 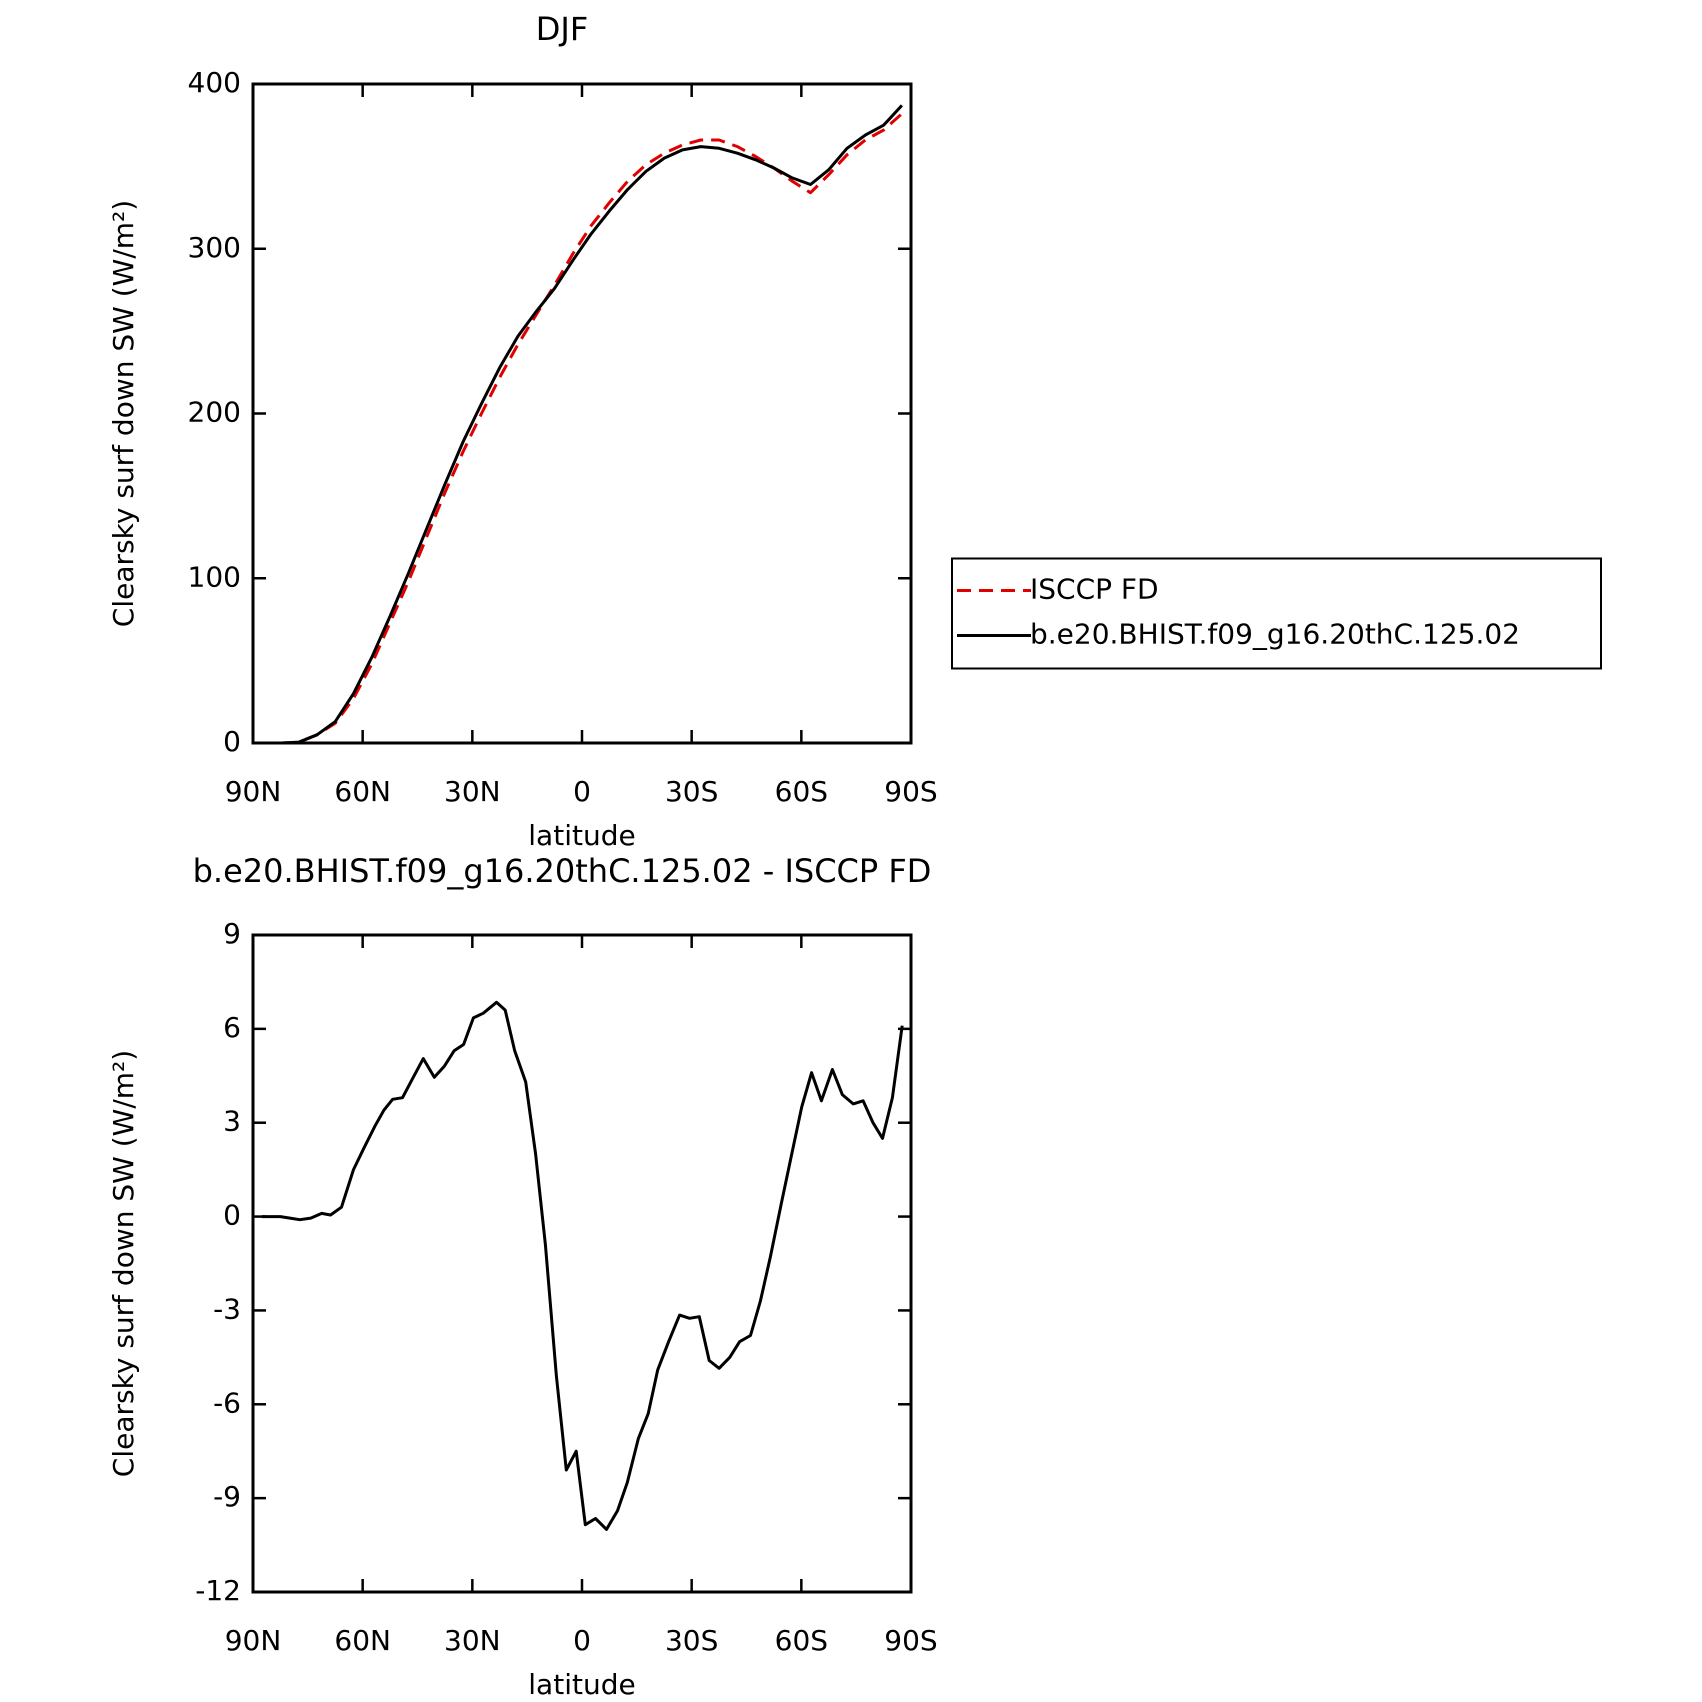 What do you see at coordinates (232, 933) in the screenshot?
I see `y-tick-label: 9` at bounding box center [232, 933].